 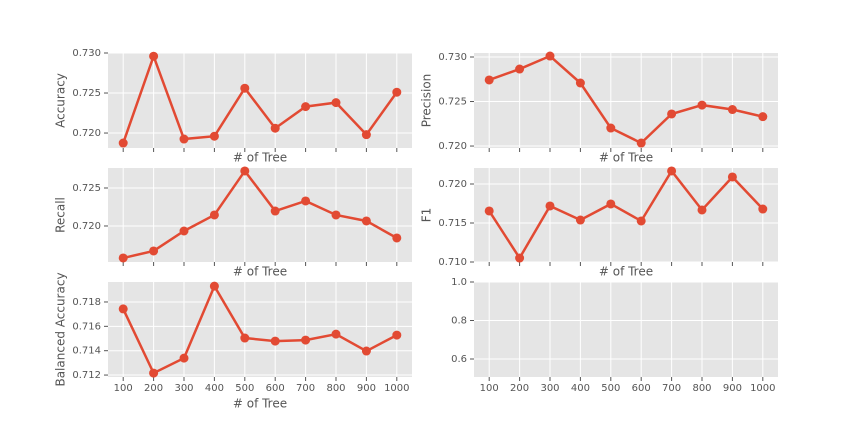 I want to click on y-axis-label: Balanced Accuracy, so click(x=61, y=329).